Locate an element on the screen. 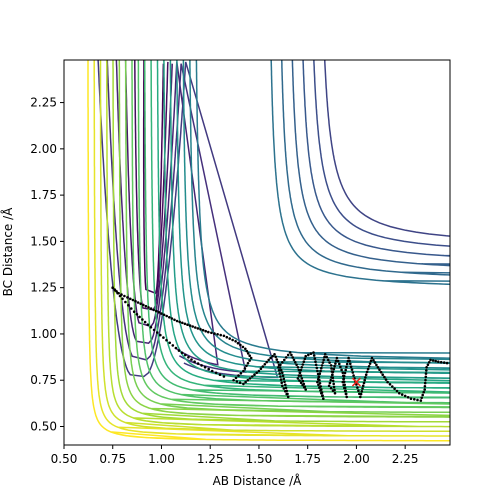 The width and height of the screenshot is (500, 500). x-tick-label: 1.00 is located at coordinates (161, 459).